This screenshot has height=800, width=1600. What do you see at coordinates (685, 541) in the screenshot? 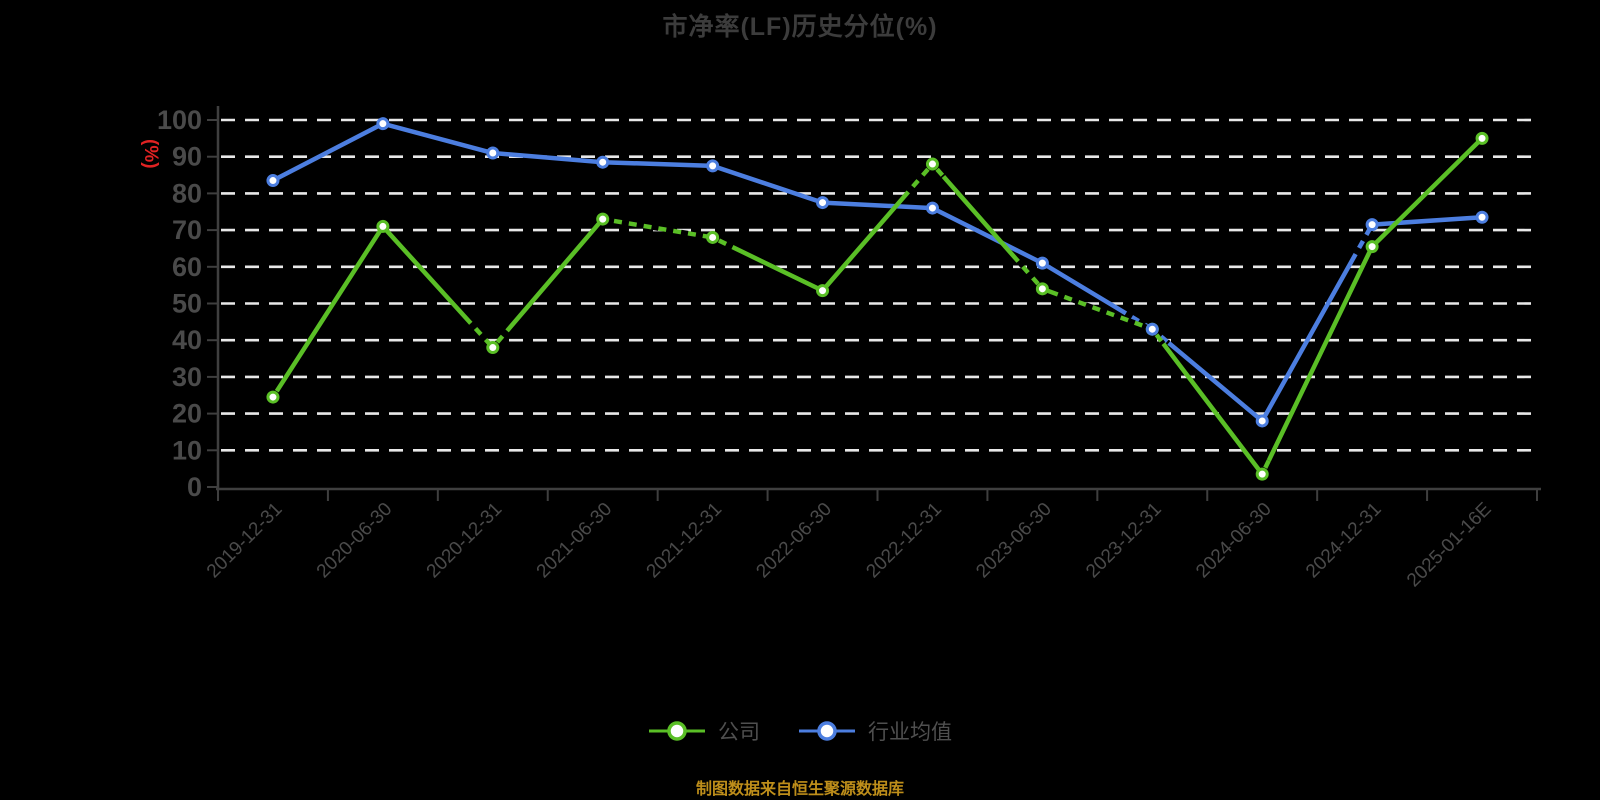
I see `x-axis-tick-label: 2021-12-31` at bounding box center [685, 541].